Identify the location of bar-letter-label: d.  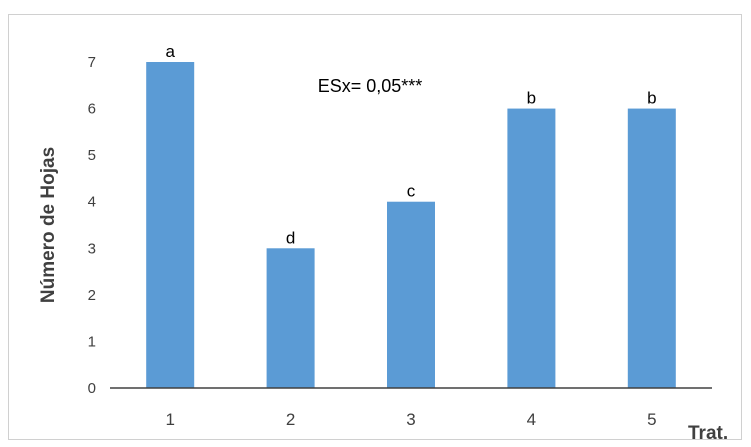
(290, 237).